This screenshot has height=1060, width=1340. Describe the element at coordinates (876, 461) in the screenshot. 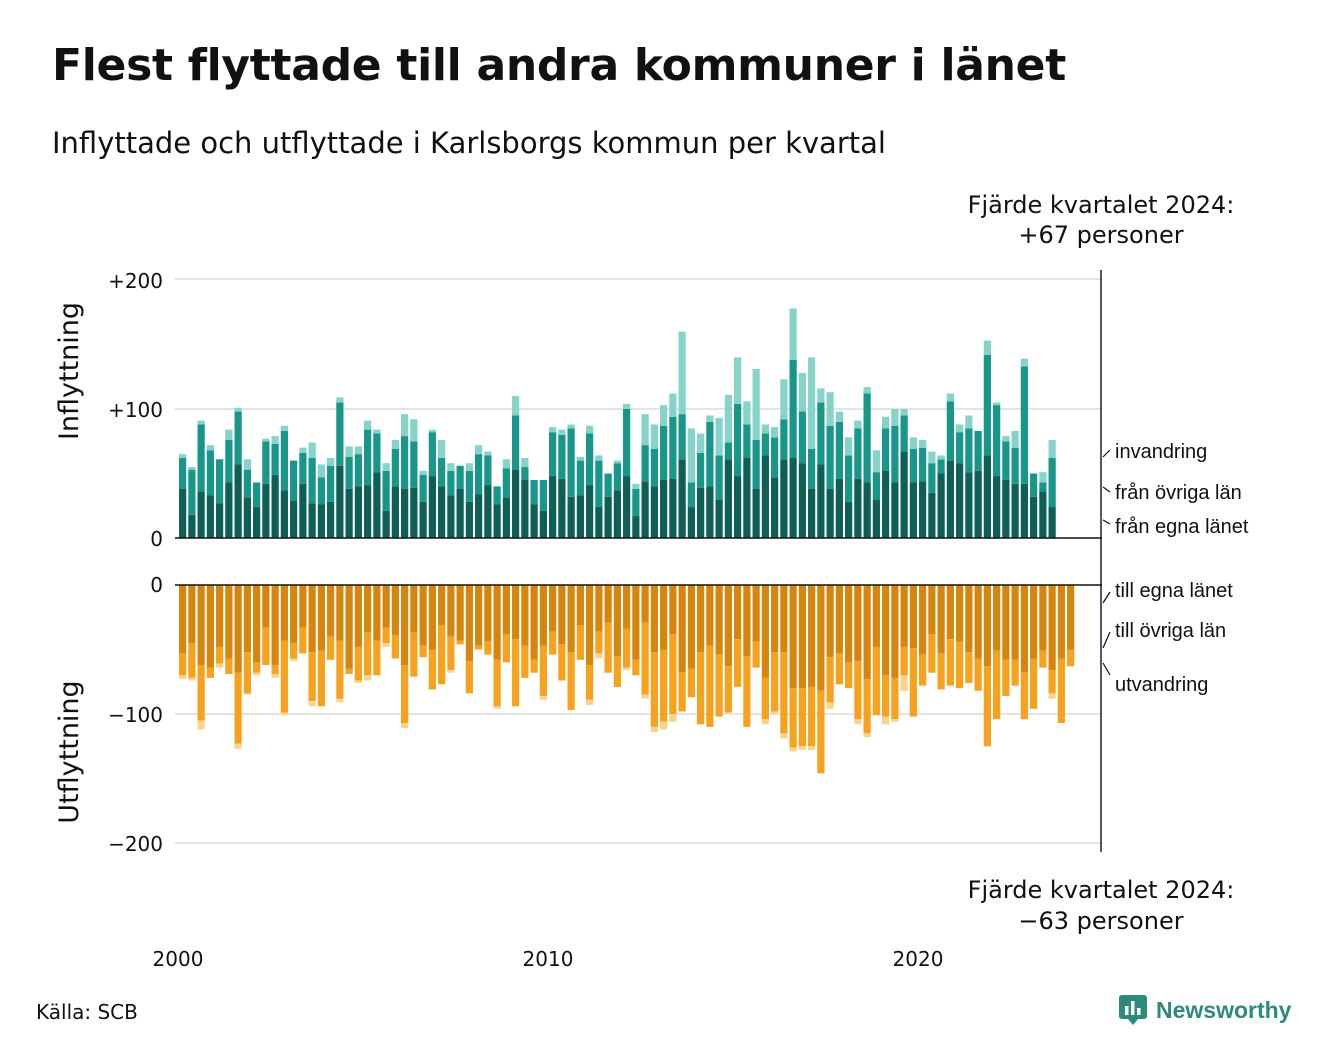

I see `inflyttning-bar-q75-s2` at that location.